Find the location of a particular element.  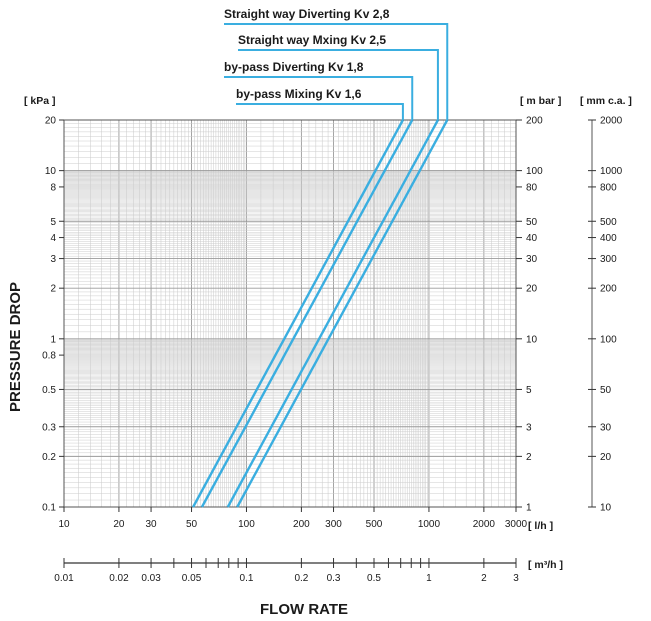

right-axis-unit-mbar: [ m bar ] is located at coordinates (540, 101).